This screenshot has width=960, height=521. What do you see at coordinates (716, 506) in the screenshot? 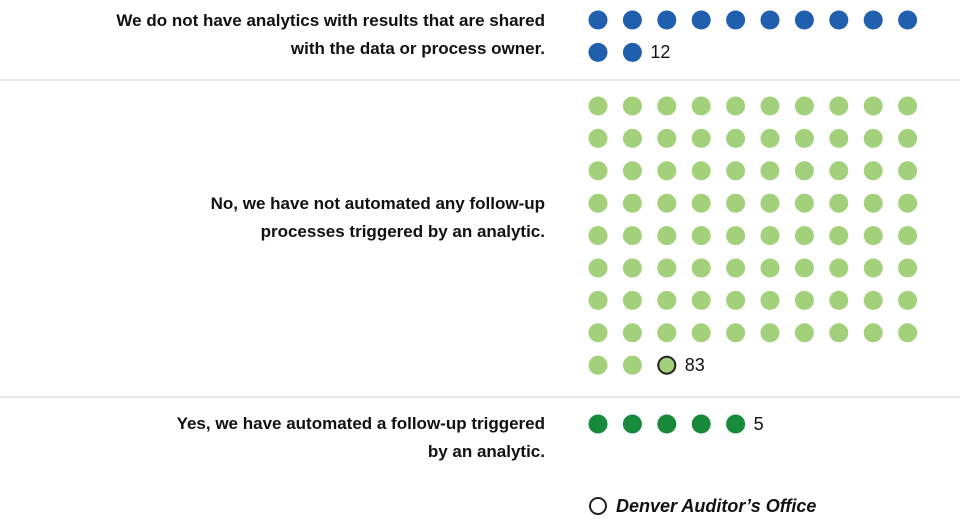
I see `legend-label: Denver Auditor’s Office` at bounding box center [716, 506].